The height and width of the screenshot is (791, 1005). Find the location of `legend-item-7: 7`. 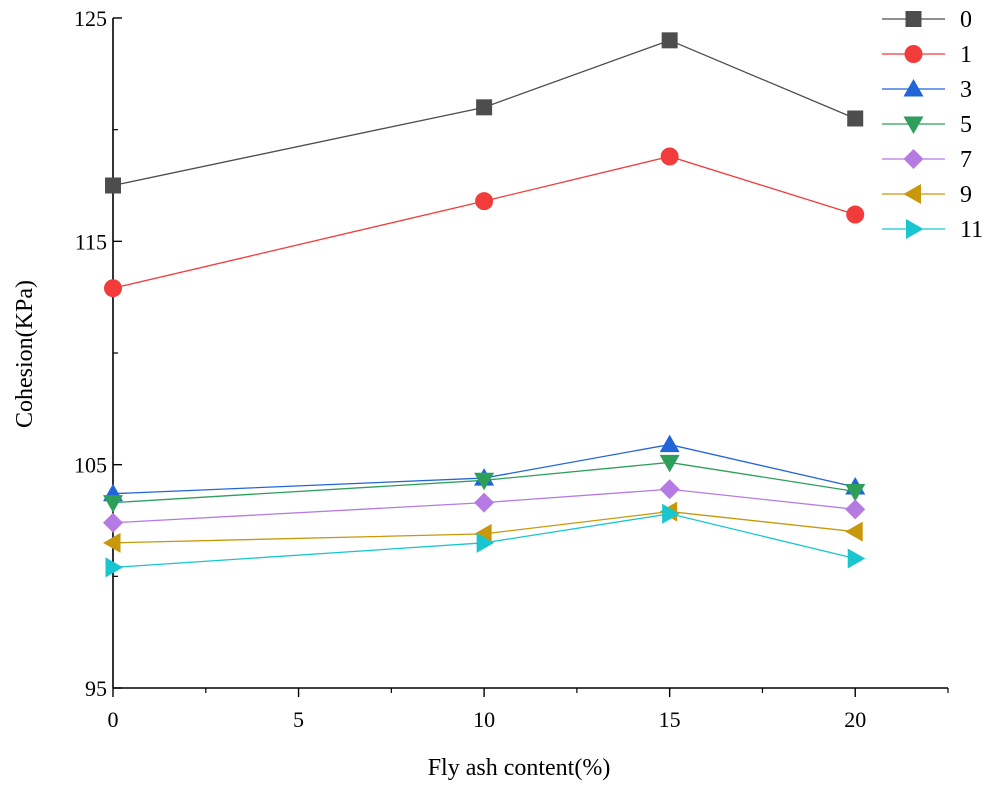

legend-item-7: 7 is located at coordinates (927, 160).